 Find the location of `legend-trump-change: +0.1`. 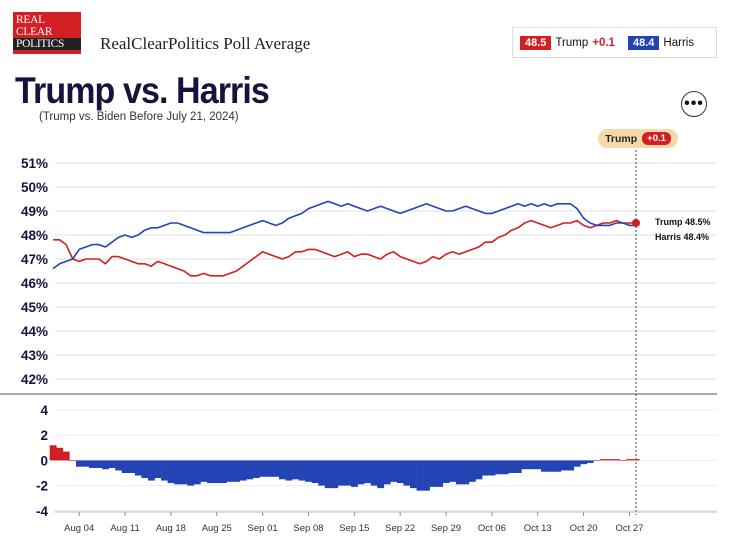

legend-trump-change: +0.1 is located at coordinates (603, 43).